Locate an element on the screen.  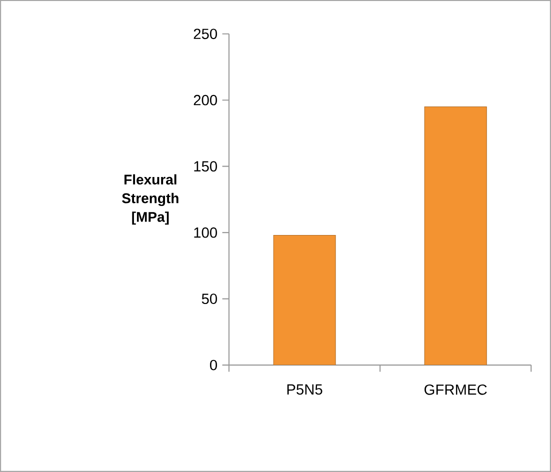
y-tick-label: 50 is located at coordinates (210, 299).